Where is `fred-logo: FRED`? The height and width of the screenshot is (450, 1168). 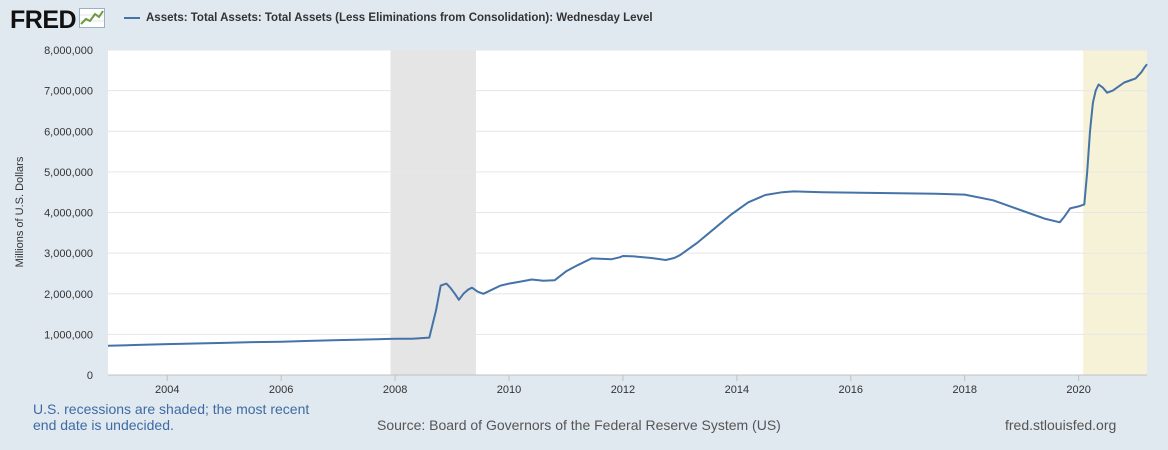 fred-logo: FRED is located at coordinates (58, 19).